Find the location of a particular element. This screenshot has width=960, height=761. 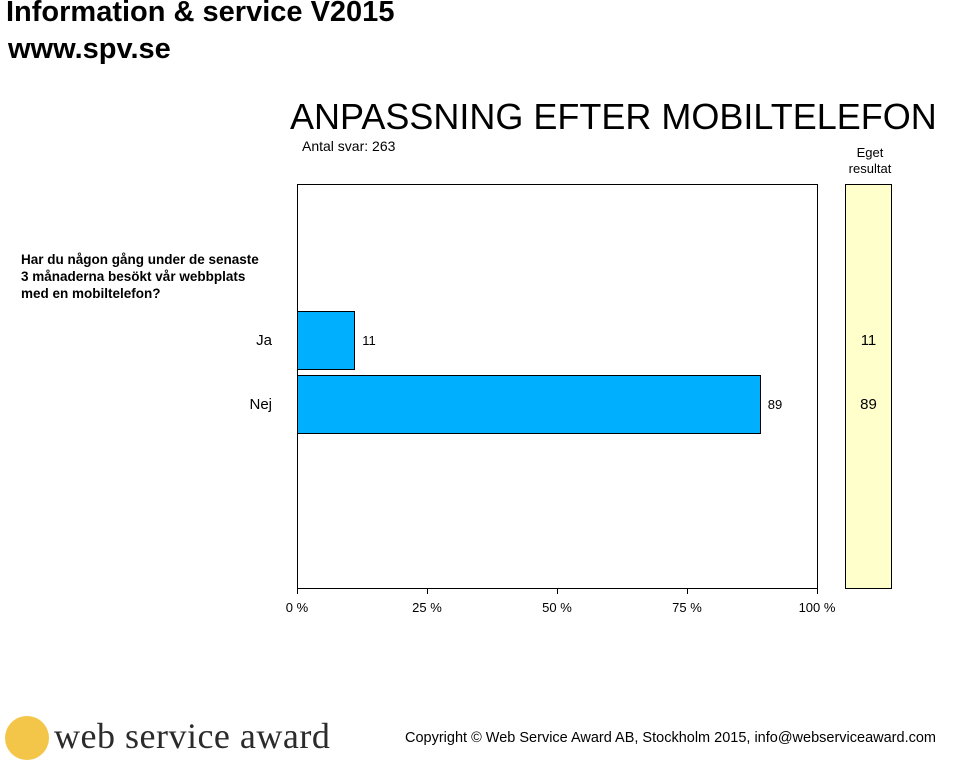

chart-title: ANPASSNING EFTER MOBILTELEFON is located at coordinates (613, 116).